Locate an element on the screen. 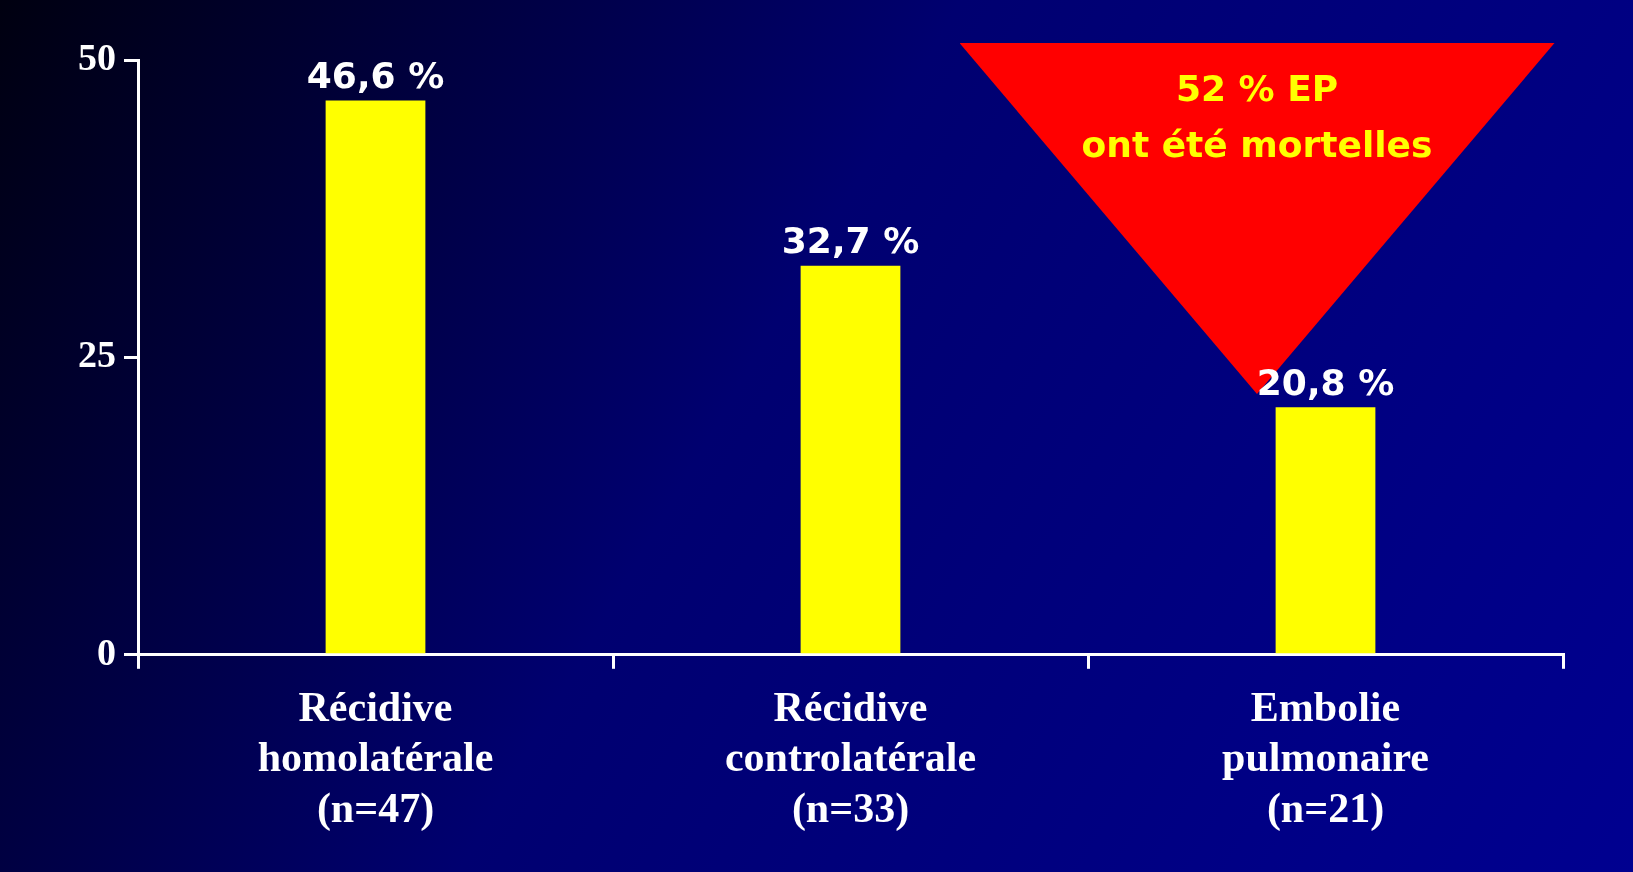 This screenshot has width=1633, height=872. x-tick-label: Récidive homolatérale (n=47) is located at coordinates (375, 757).